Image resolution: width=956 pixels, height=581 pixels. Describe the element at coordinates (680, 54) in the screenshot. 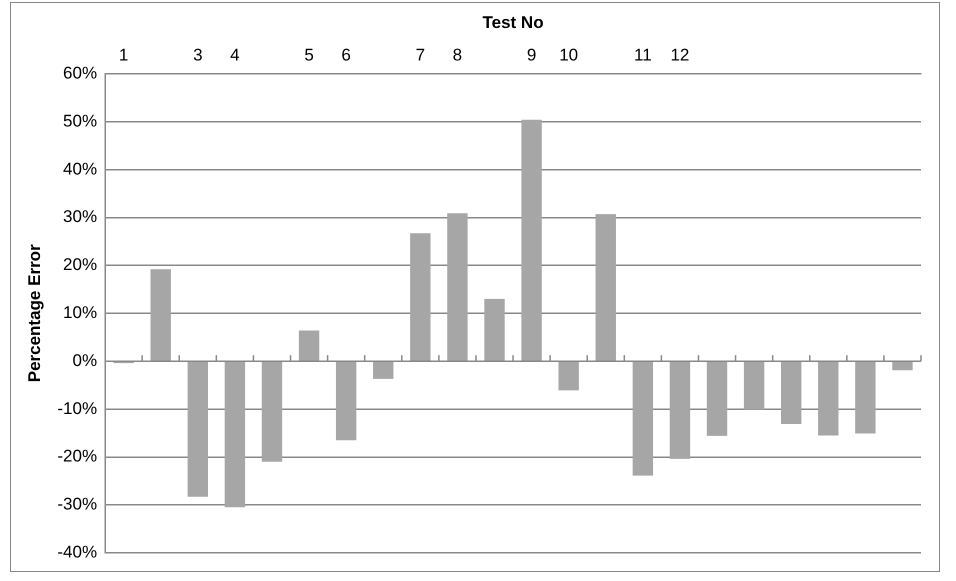

I see `x-tick-label: 12` at that location.